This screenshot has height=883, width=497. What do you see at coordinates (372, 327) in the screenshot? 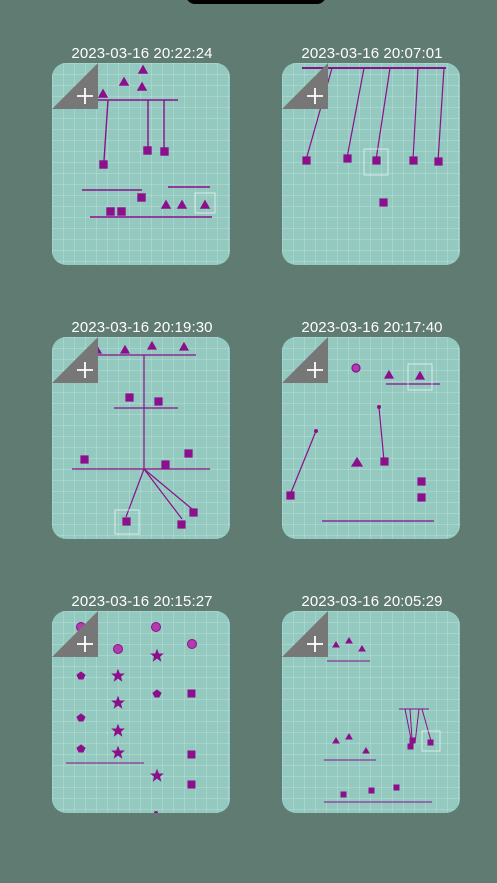
I see `scene-timestamp: 2023-03-16 20:17:40` at bounding box center [372, 327].